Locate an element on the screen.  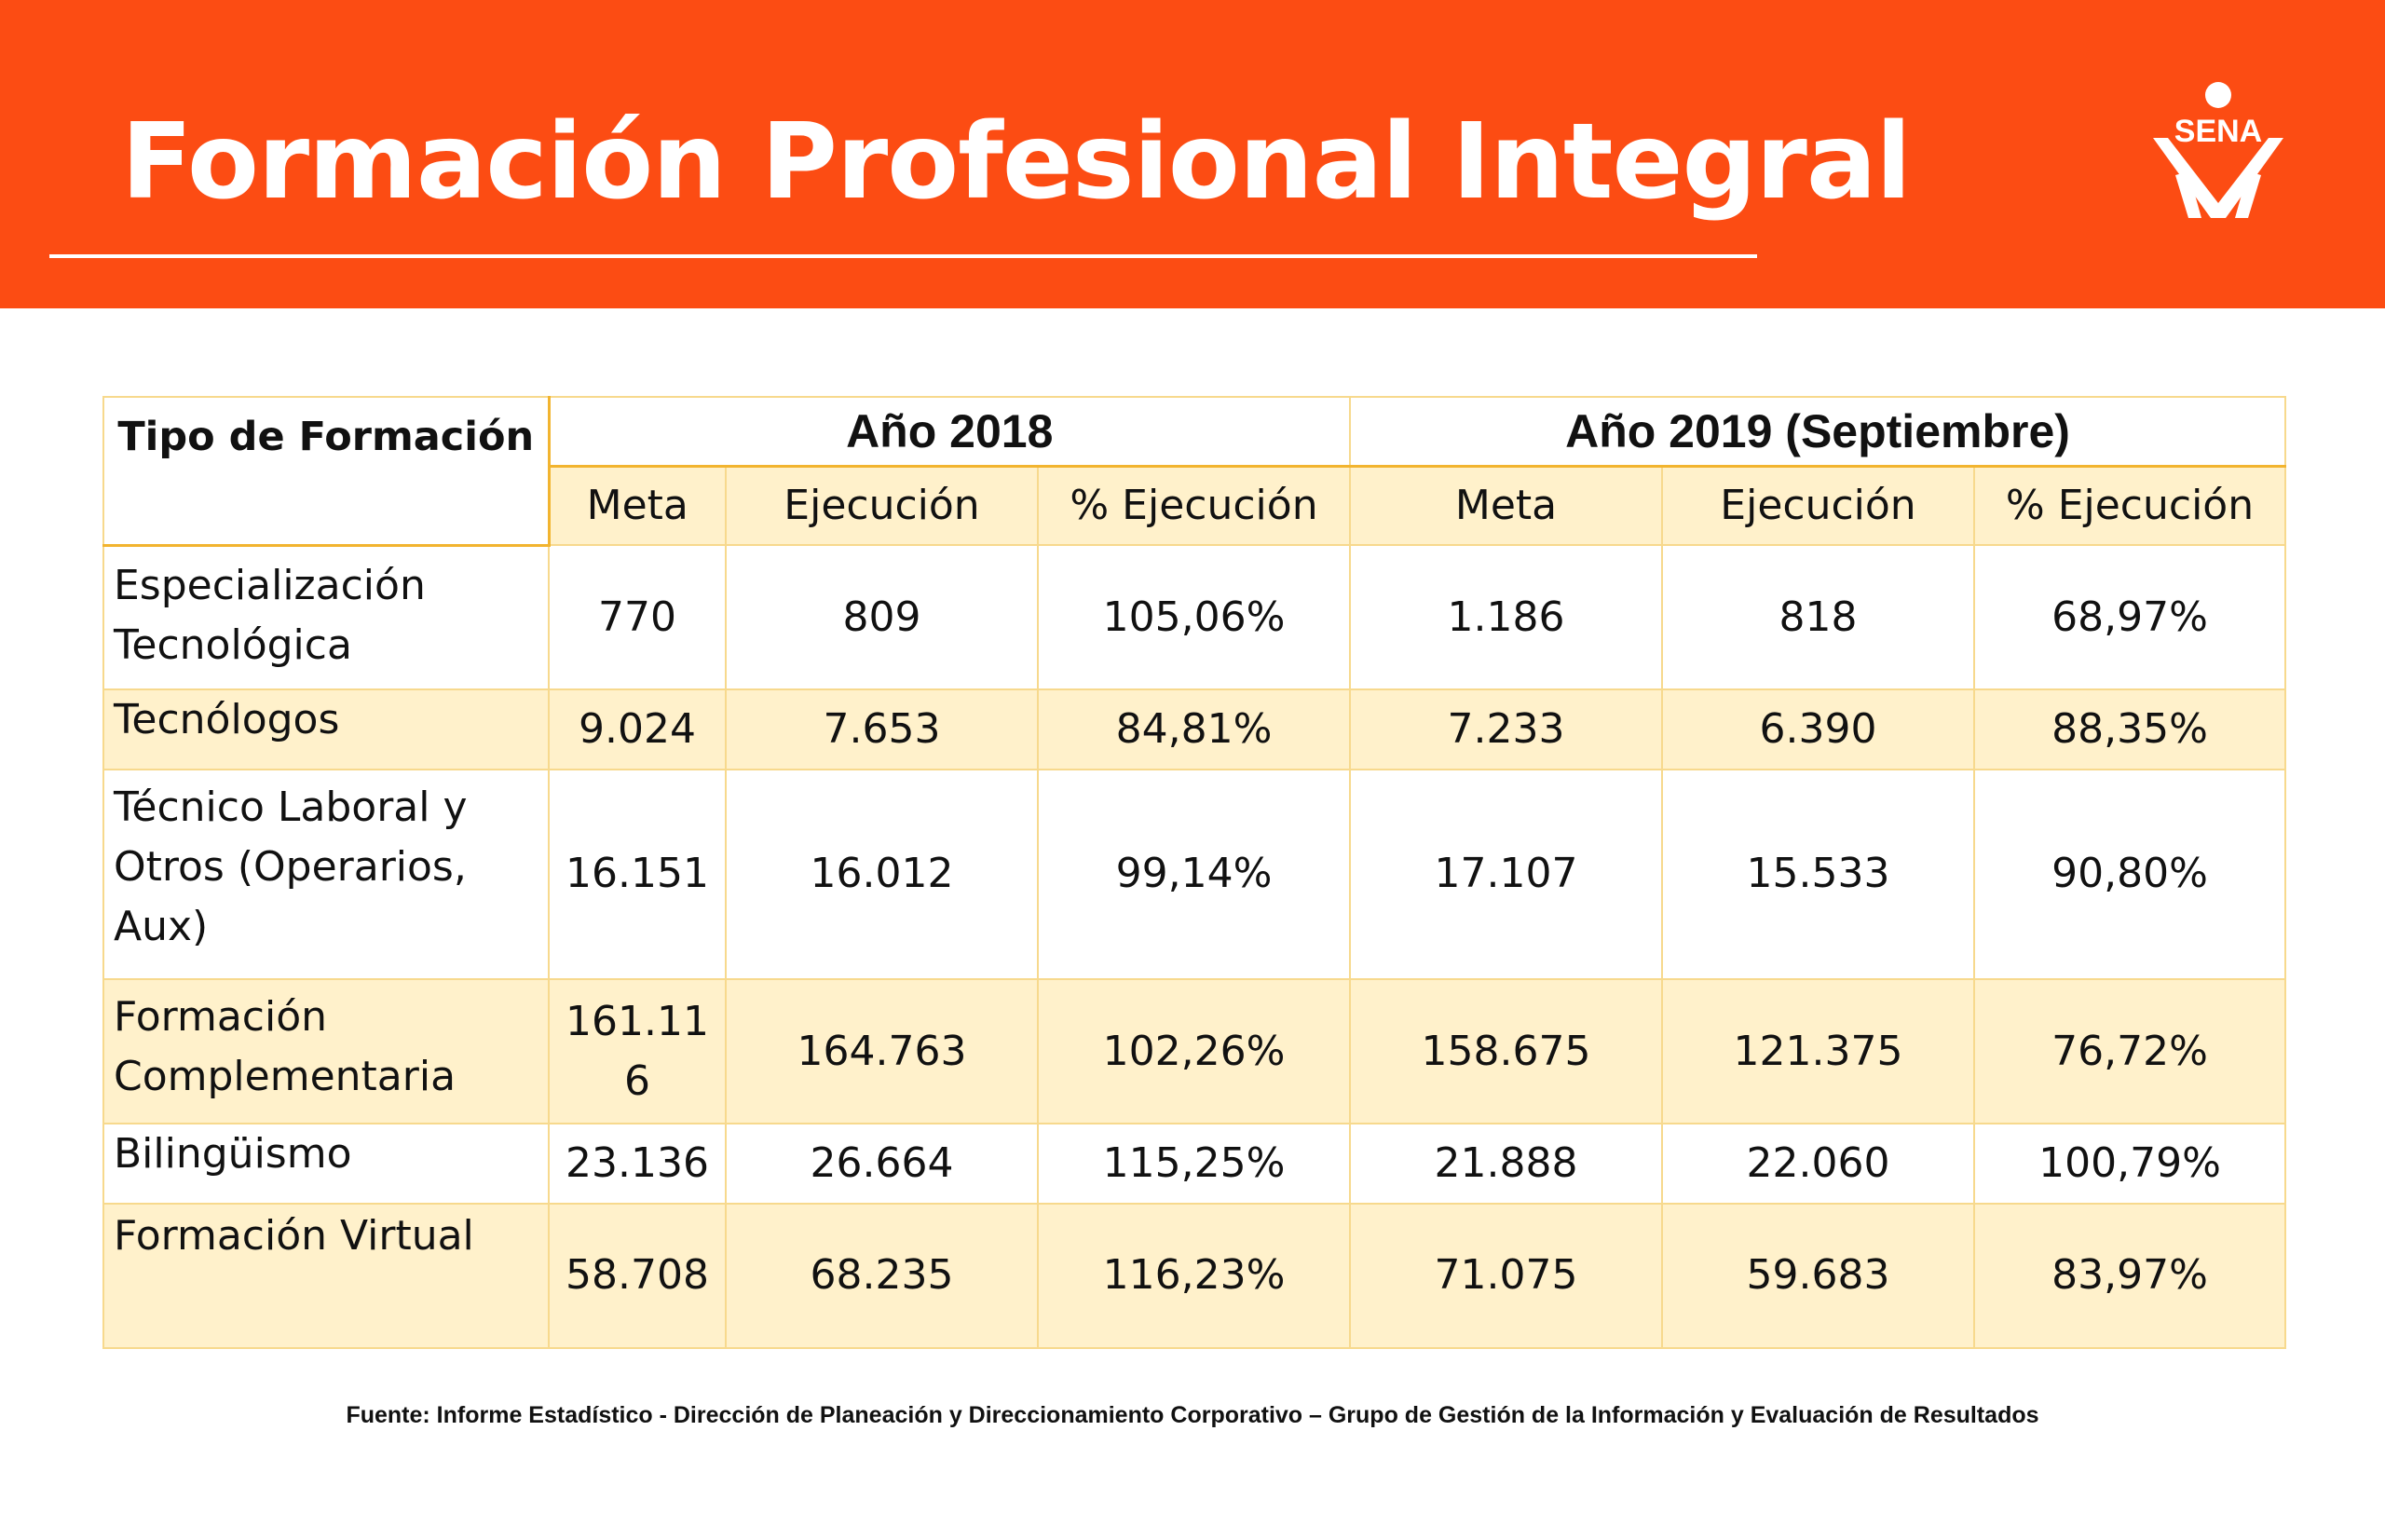
table-cell: 83,97% is located at coordinates (2129, 1276).